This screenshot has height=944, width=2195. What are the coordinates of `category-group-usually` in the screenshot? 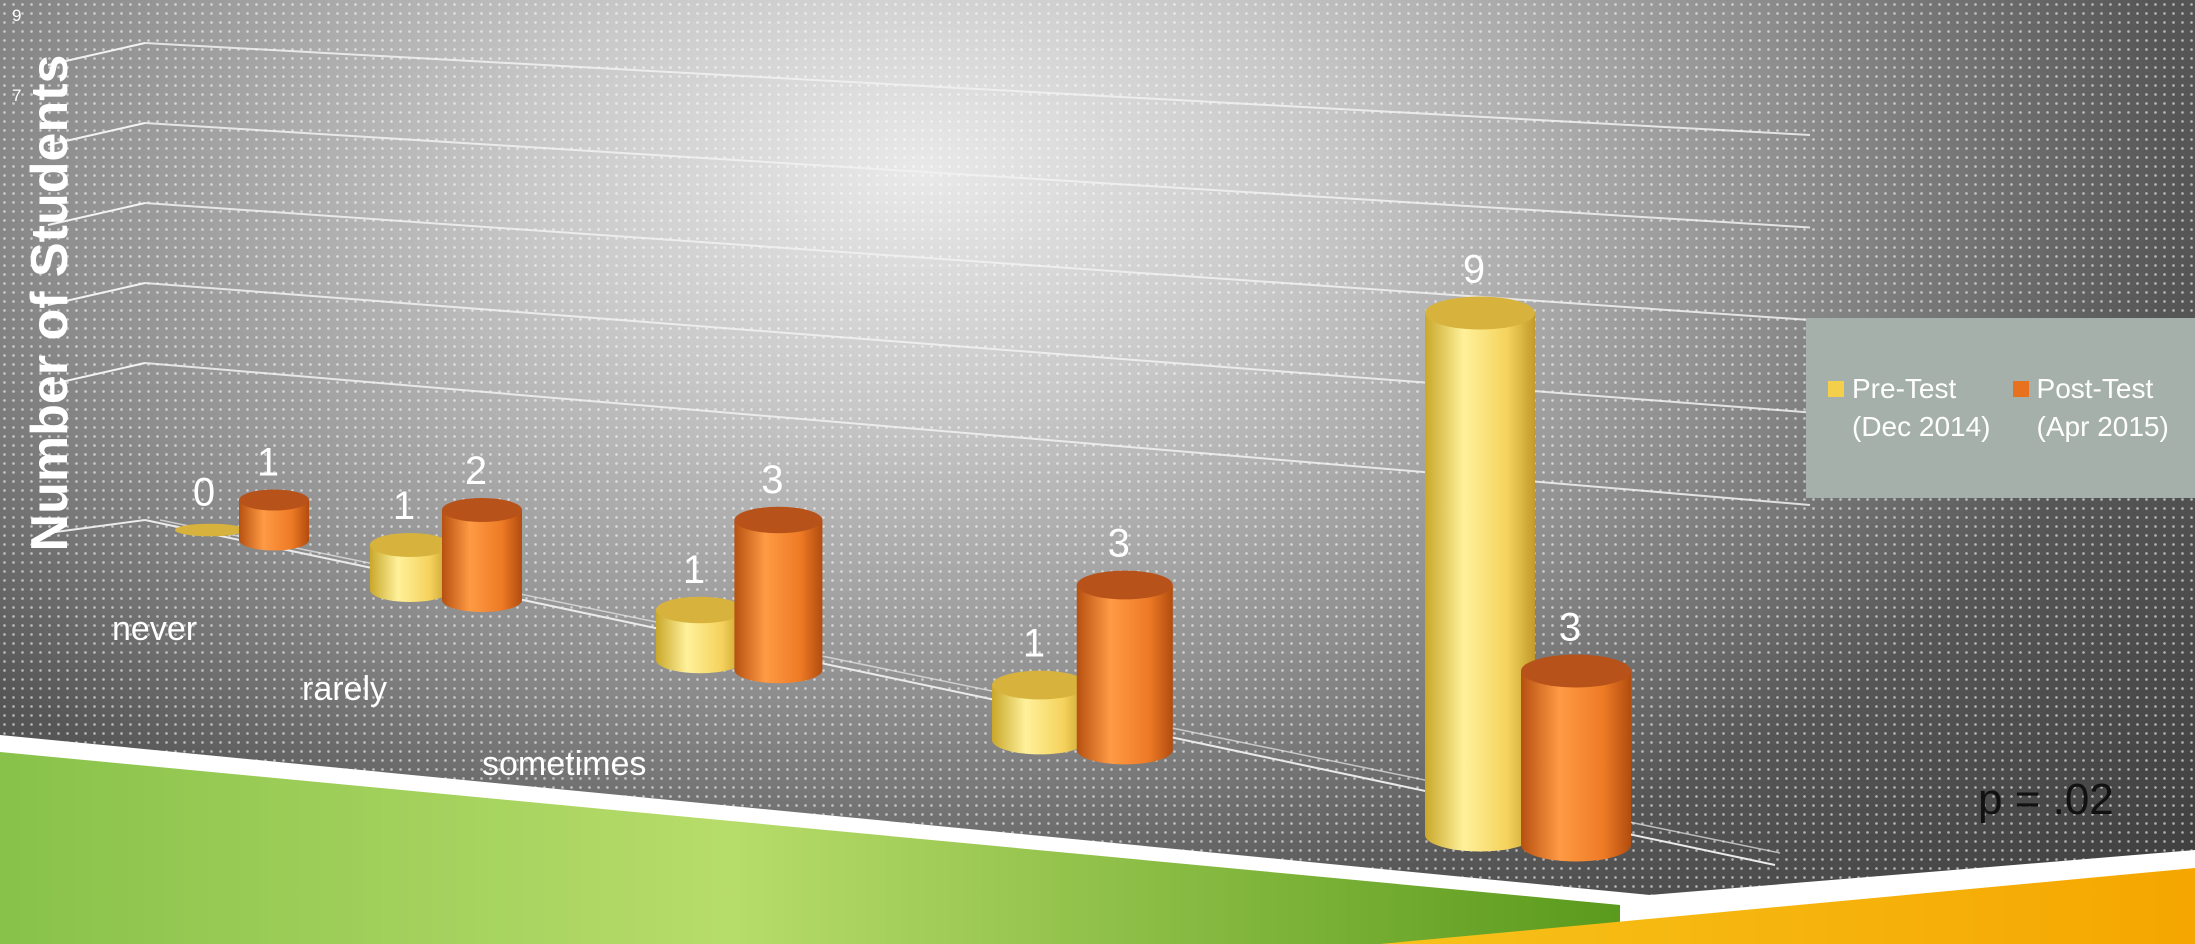 It's located at (1082, 667).